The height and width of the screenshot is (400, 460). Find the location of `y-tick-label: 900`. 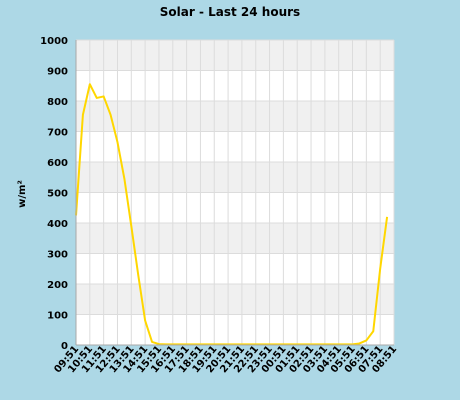

y-tick-label: 900 is located at coordinates (57, 72).